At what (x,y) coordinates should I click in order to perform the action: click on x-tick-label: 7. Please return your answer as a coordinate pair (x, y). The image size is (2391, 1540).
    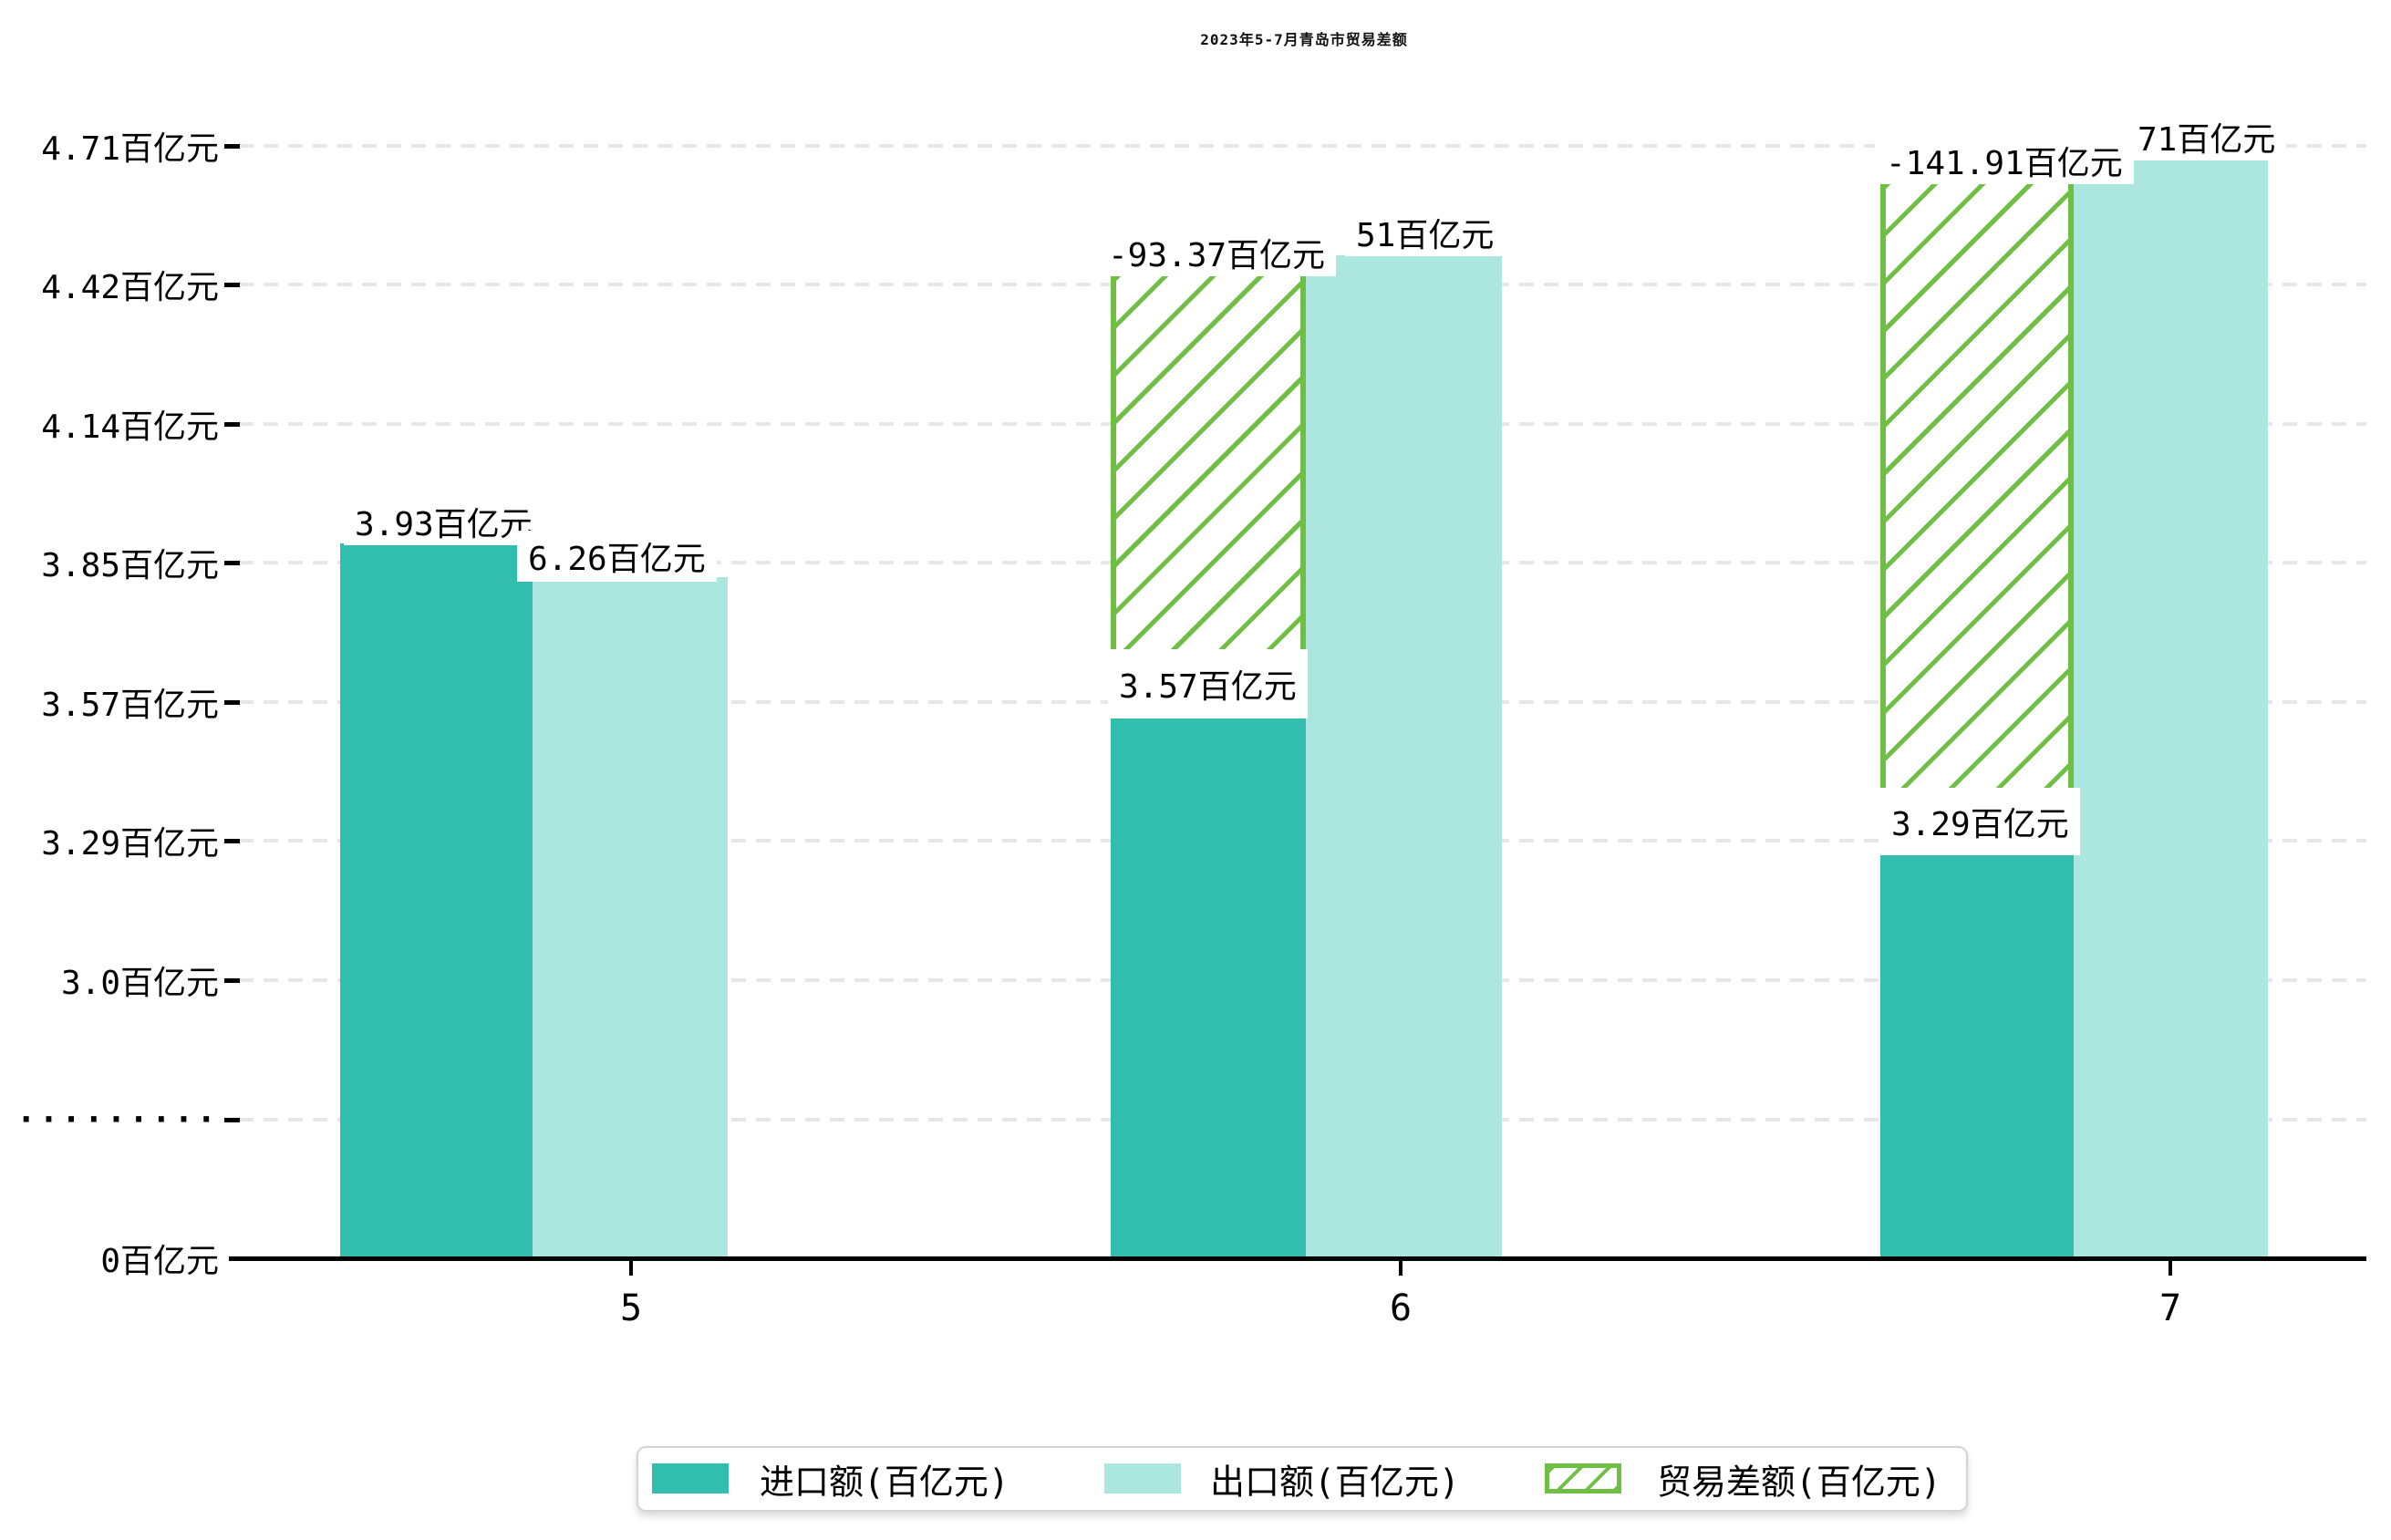
    Looking at the image, I should click on (2170, 1308).